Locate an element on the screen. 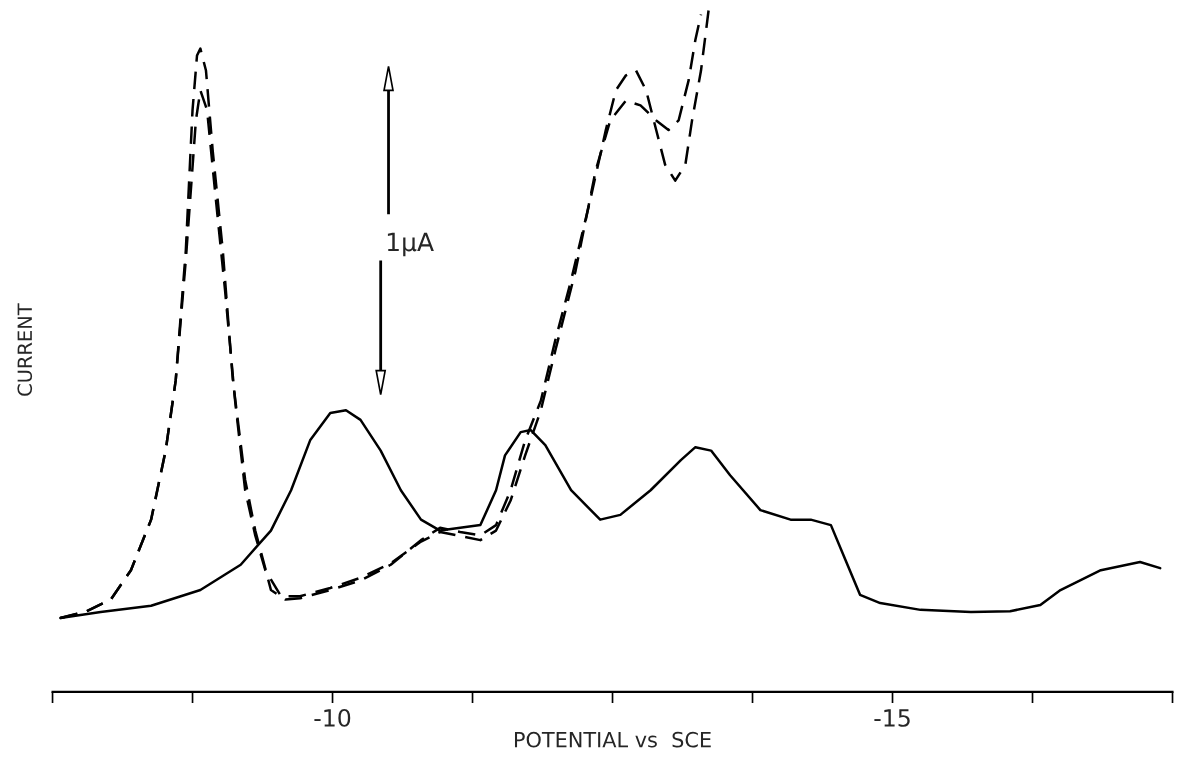  y-axis-title: CURRENT is located at coordinates (25, 349).